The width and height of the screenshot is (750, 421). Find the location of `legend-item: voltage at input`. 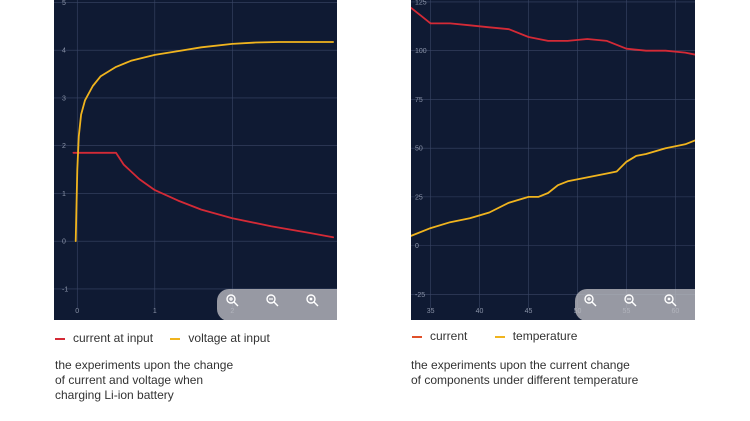

legend-item: voltage at input is located at coordinates (220, 338).